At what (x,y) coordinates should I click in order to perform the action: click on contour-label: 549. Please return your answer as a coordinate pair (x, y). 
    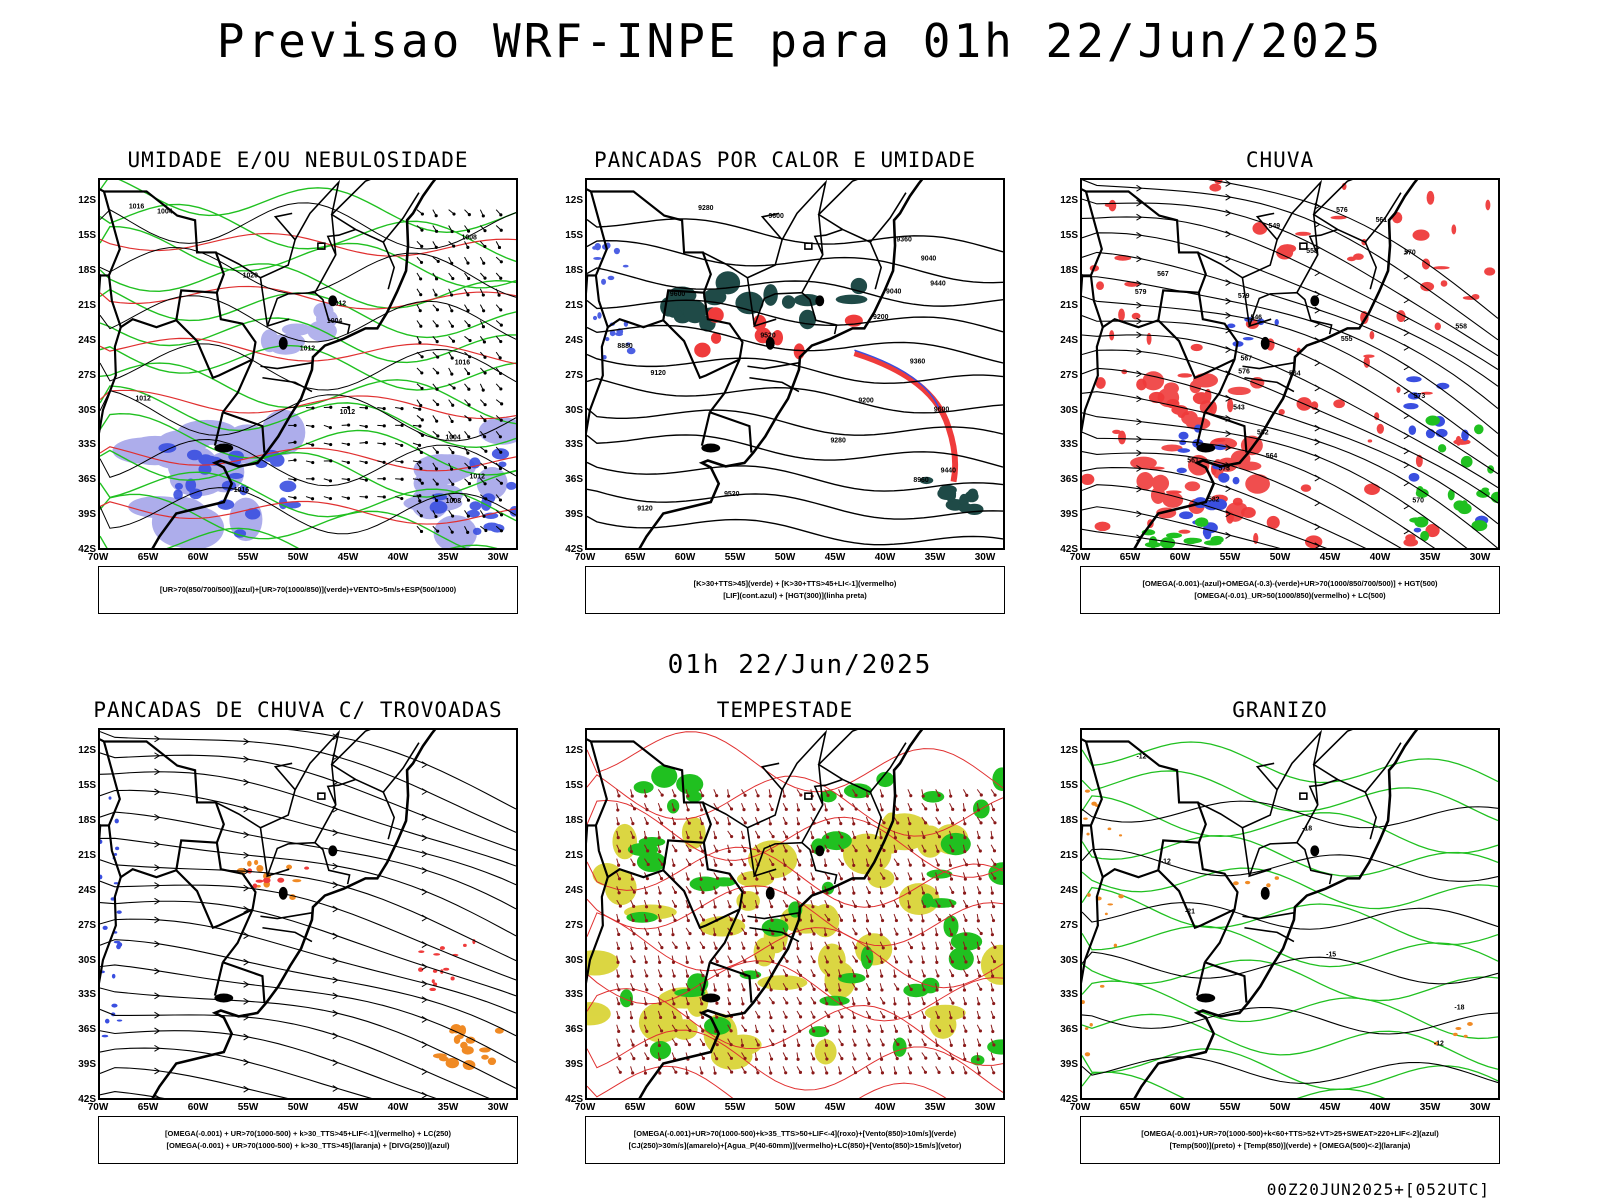
    Looking at the image, I should click on (1275, 226).